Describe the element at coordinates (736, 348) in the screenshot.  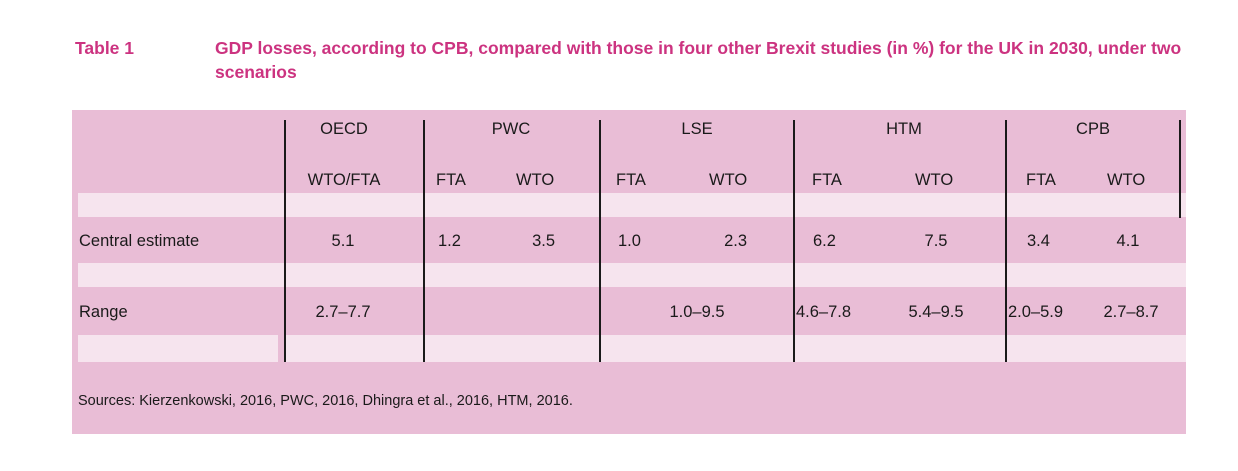
I see `spacer-row-3b` at that location.